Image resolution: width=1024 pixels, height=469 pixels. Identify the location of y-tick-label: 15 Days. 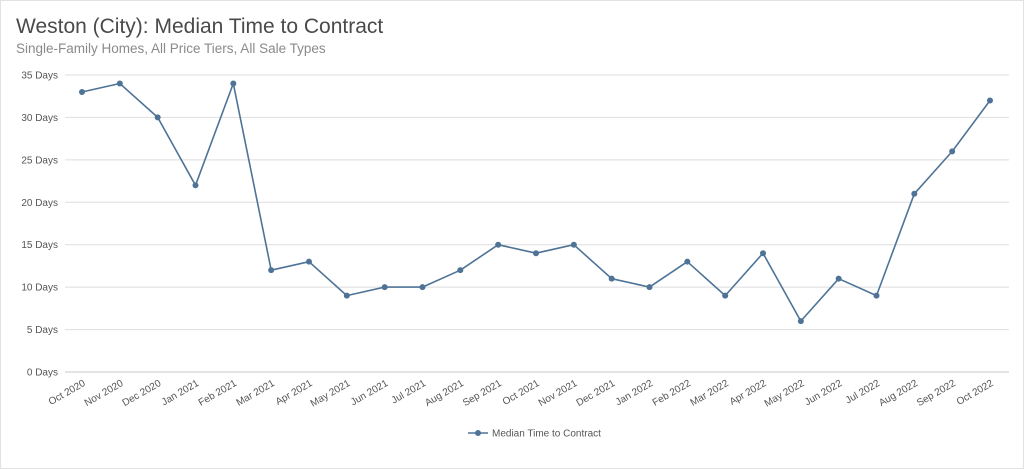
(39, 245).